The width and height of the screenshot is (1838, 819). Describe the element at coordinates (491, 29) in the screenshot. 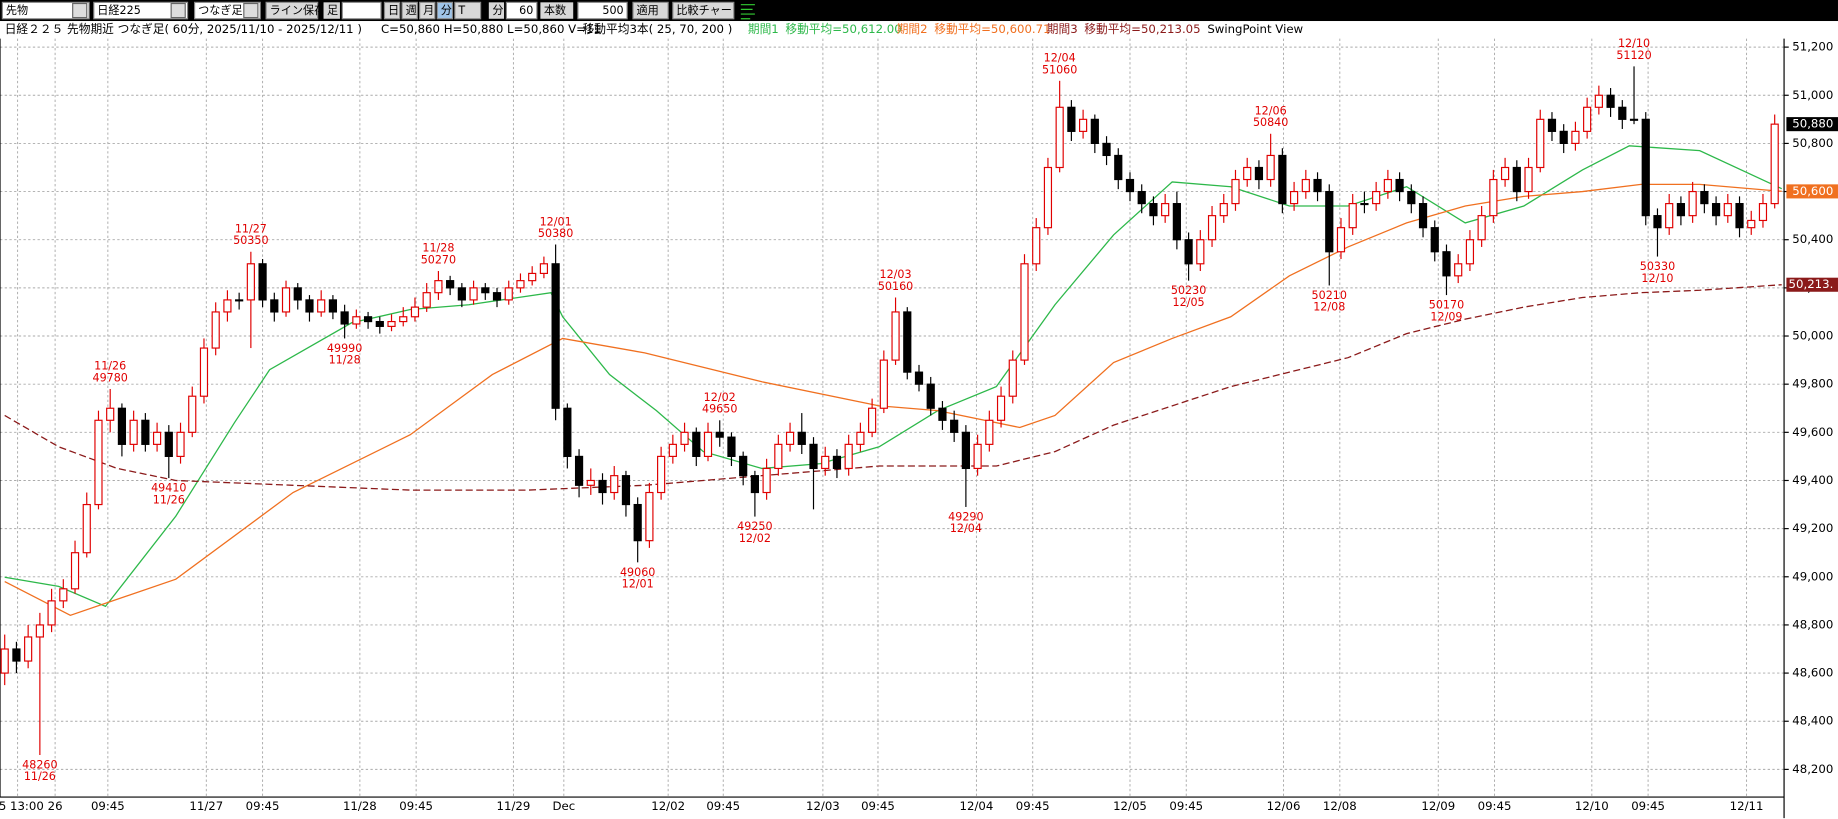

I see `info-text: C=50,860 H=50,880 L=50,860 V=11` at that location.